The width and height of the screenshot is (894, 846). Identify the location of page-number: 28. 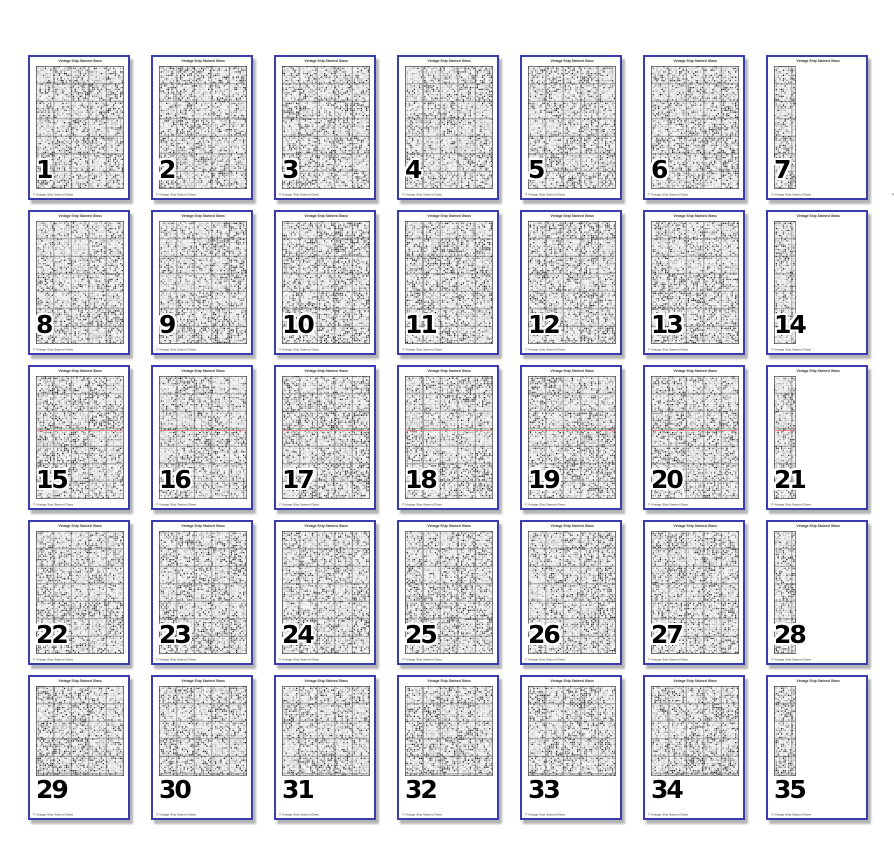
(790, 634).